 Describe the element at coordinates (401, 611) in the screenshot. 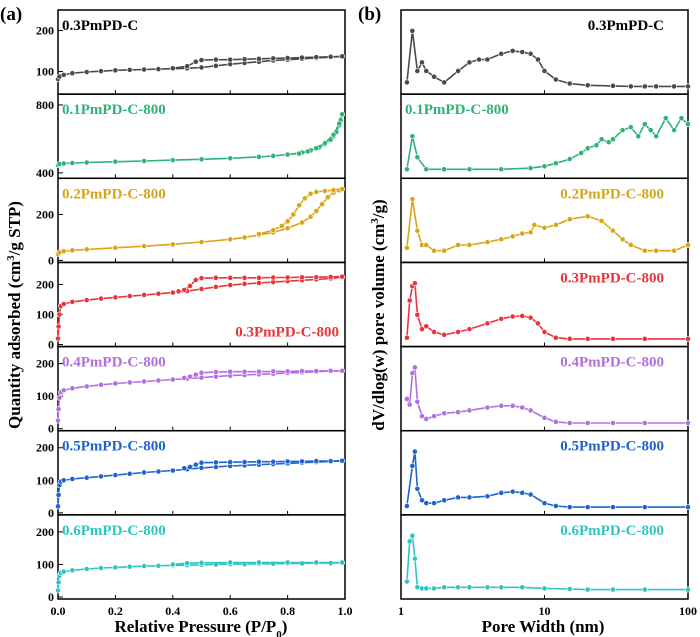

I see `xtick-label: 1` at that location.